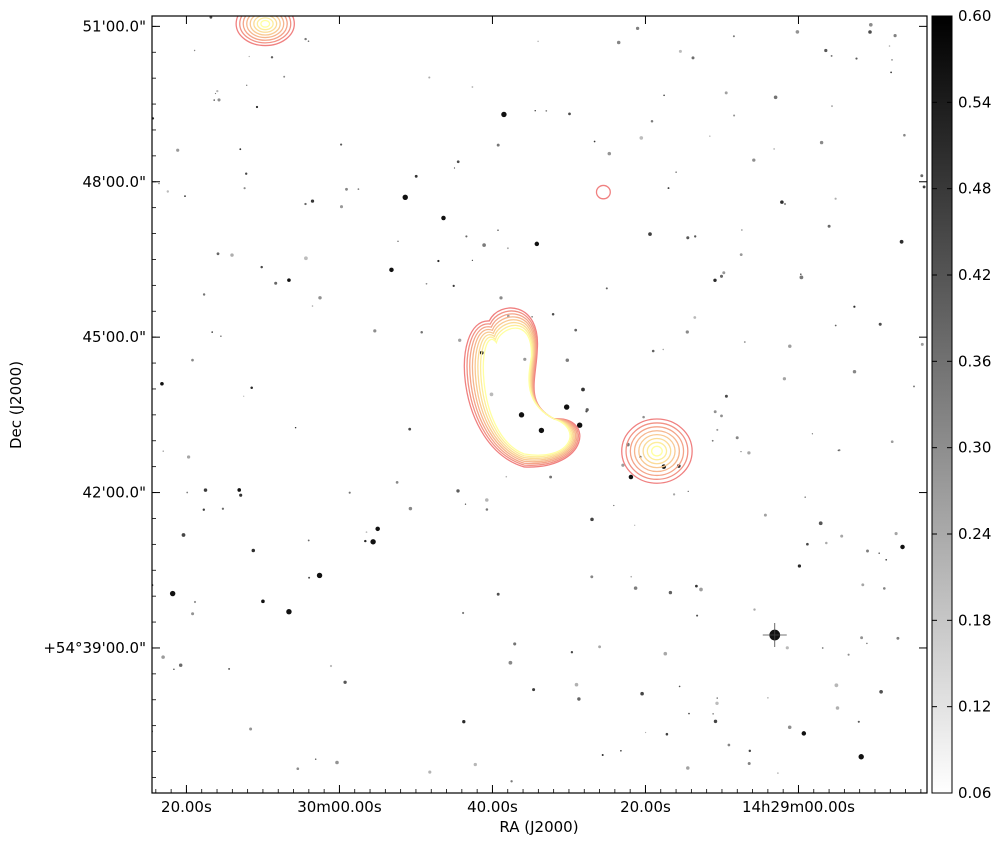  What do you see at coordinates (114, 26) in the screenshot?
I see `y-tick-label: 51'00.0"` at bounding box center [114, 26].